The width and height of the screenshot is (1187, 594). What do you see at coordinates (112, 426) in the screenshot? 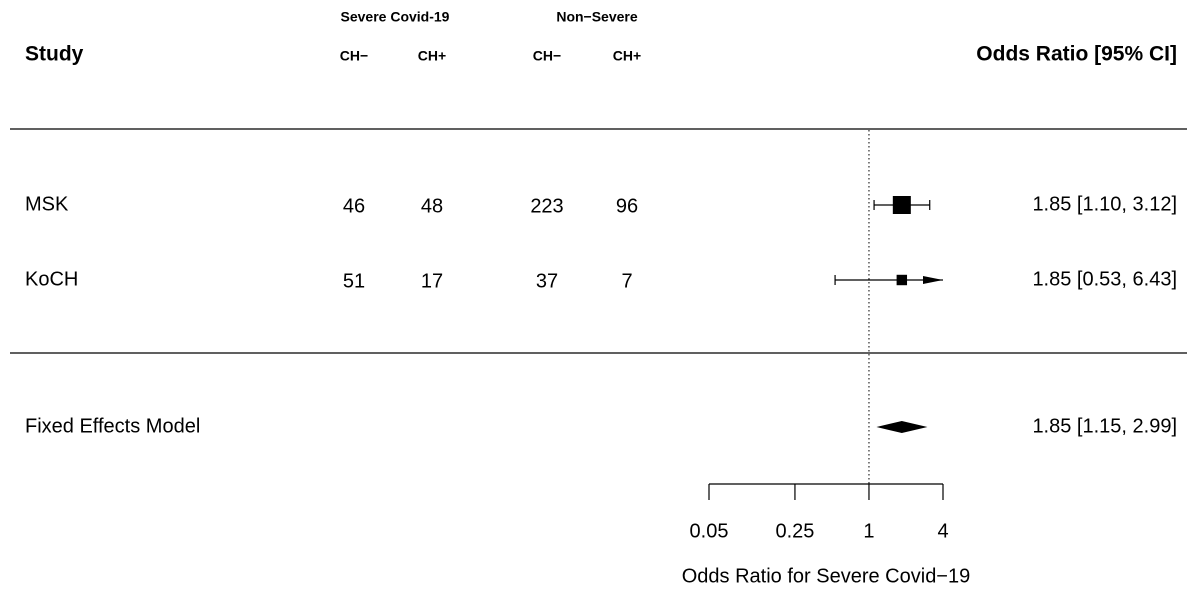
I see `model-name: Fixed Effects Model` at bounding box center [112, 426].